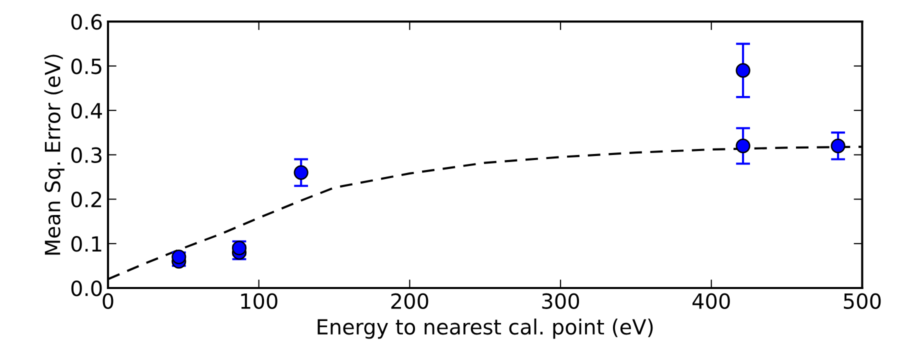 The image size is (900, 360). I want to click on x-tick-label: 300, so click(561, 301).